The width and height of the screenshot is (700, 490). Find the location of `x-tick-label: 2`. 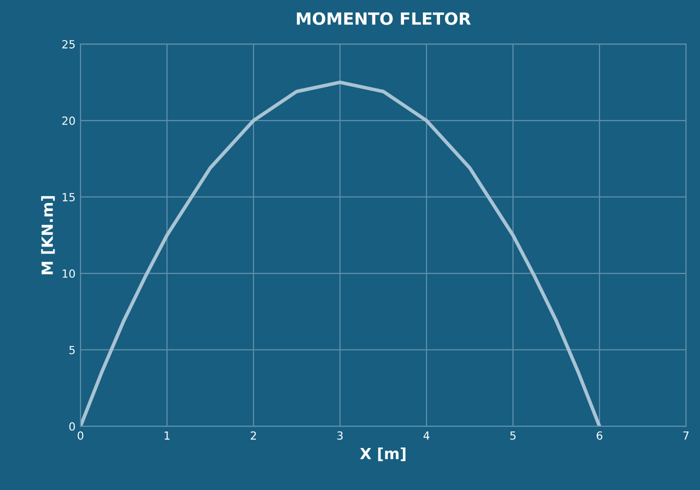

x-tick-label: 2 is located at coordinates (253, 435).